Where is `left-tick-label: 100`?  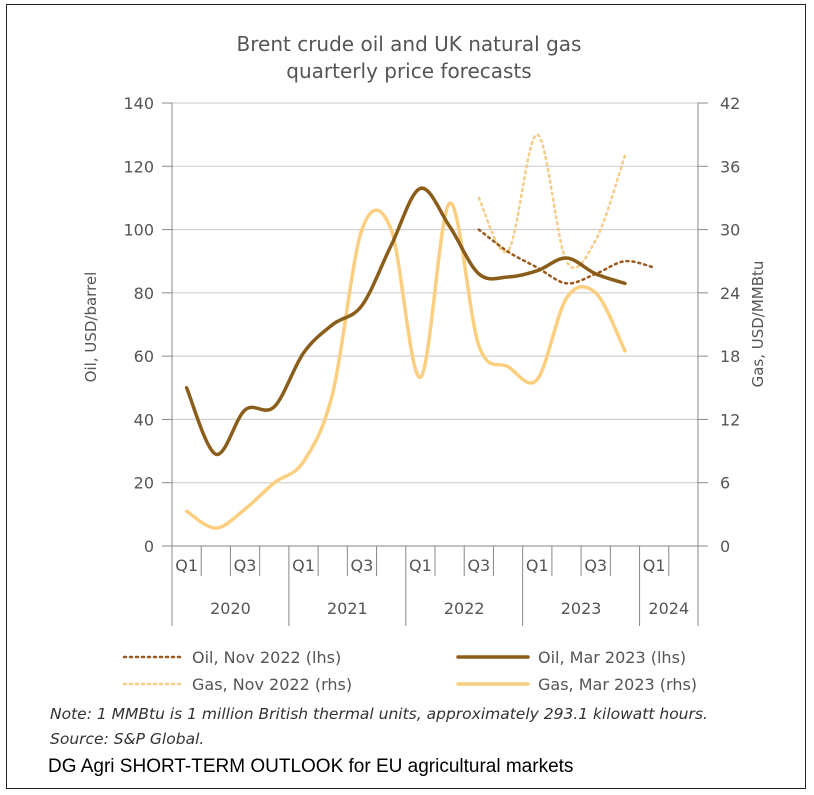
left-tick-label: 100 is located at coordinates (138, 230).